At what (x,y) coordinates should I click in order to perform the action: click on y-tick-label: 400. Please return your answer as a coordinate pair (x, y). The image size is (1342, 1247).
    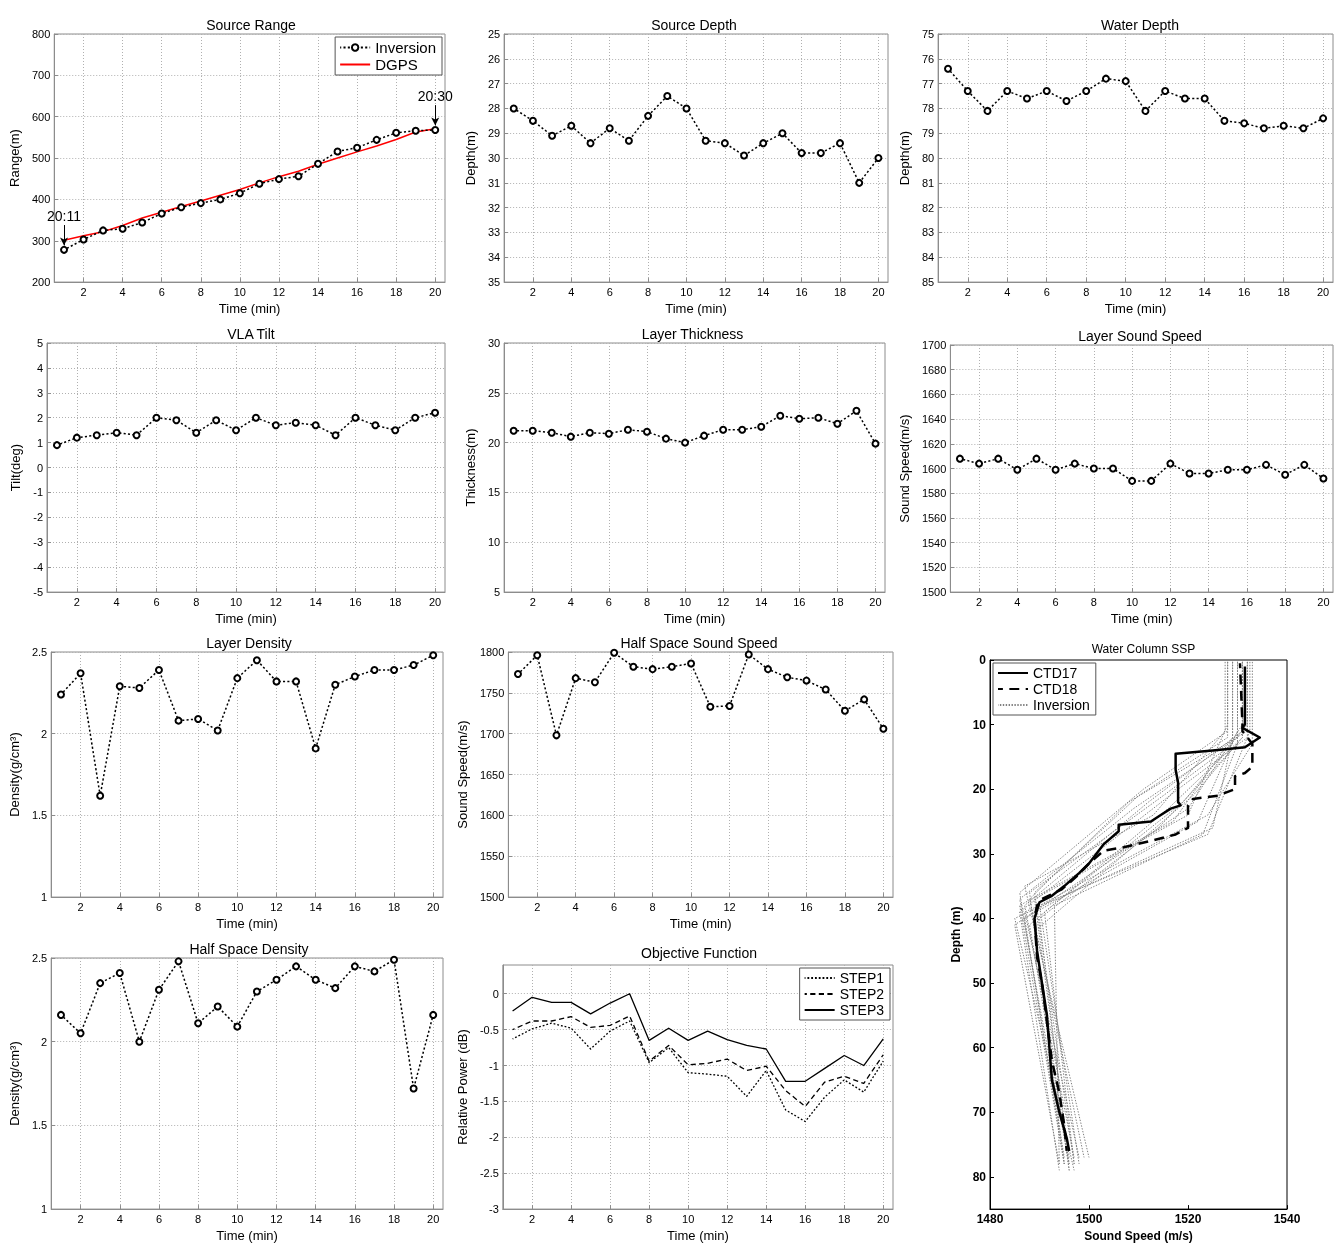
    Looking at the image, I should click on (41, 199).